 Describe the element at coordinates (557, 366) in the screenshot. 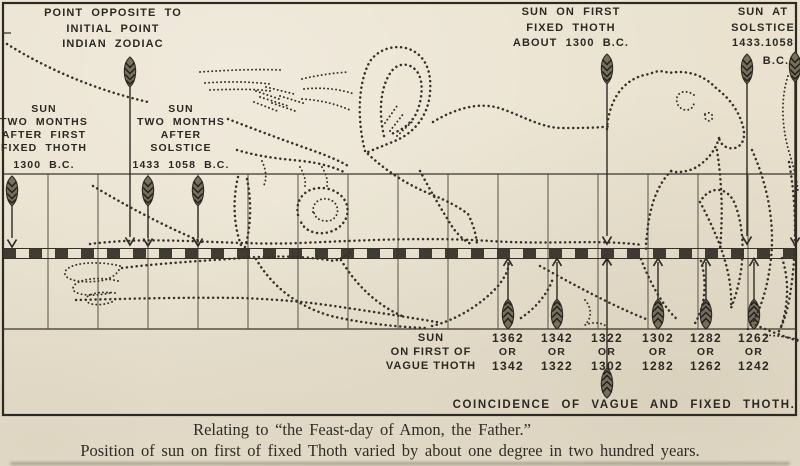

I see `date-bottom: 1322` at that location.